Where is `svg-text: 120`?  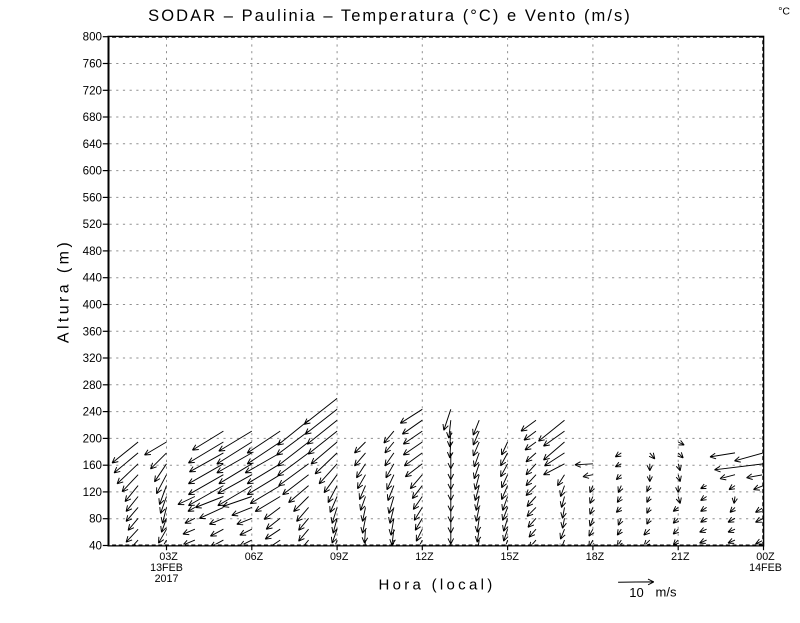 svg-text: 120 is located at coordinates (92, 492).